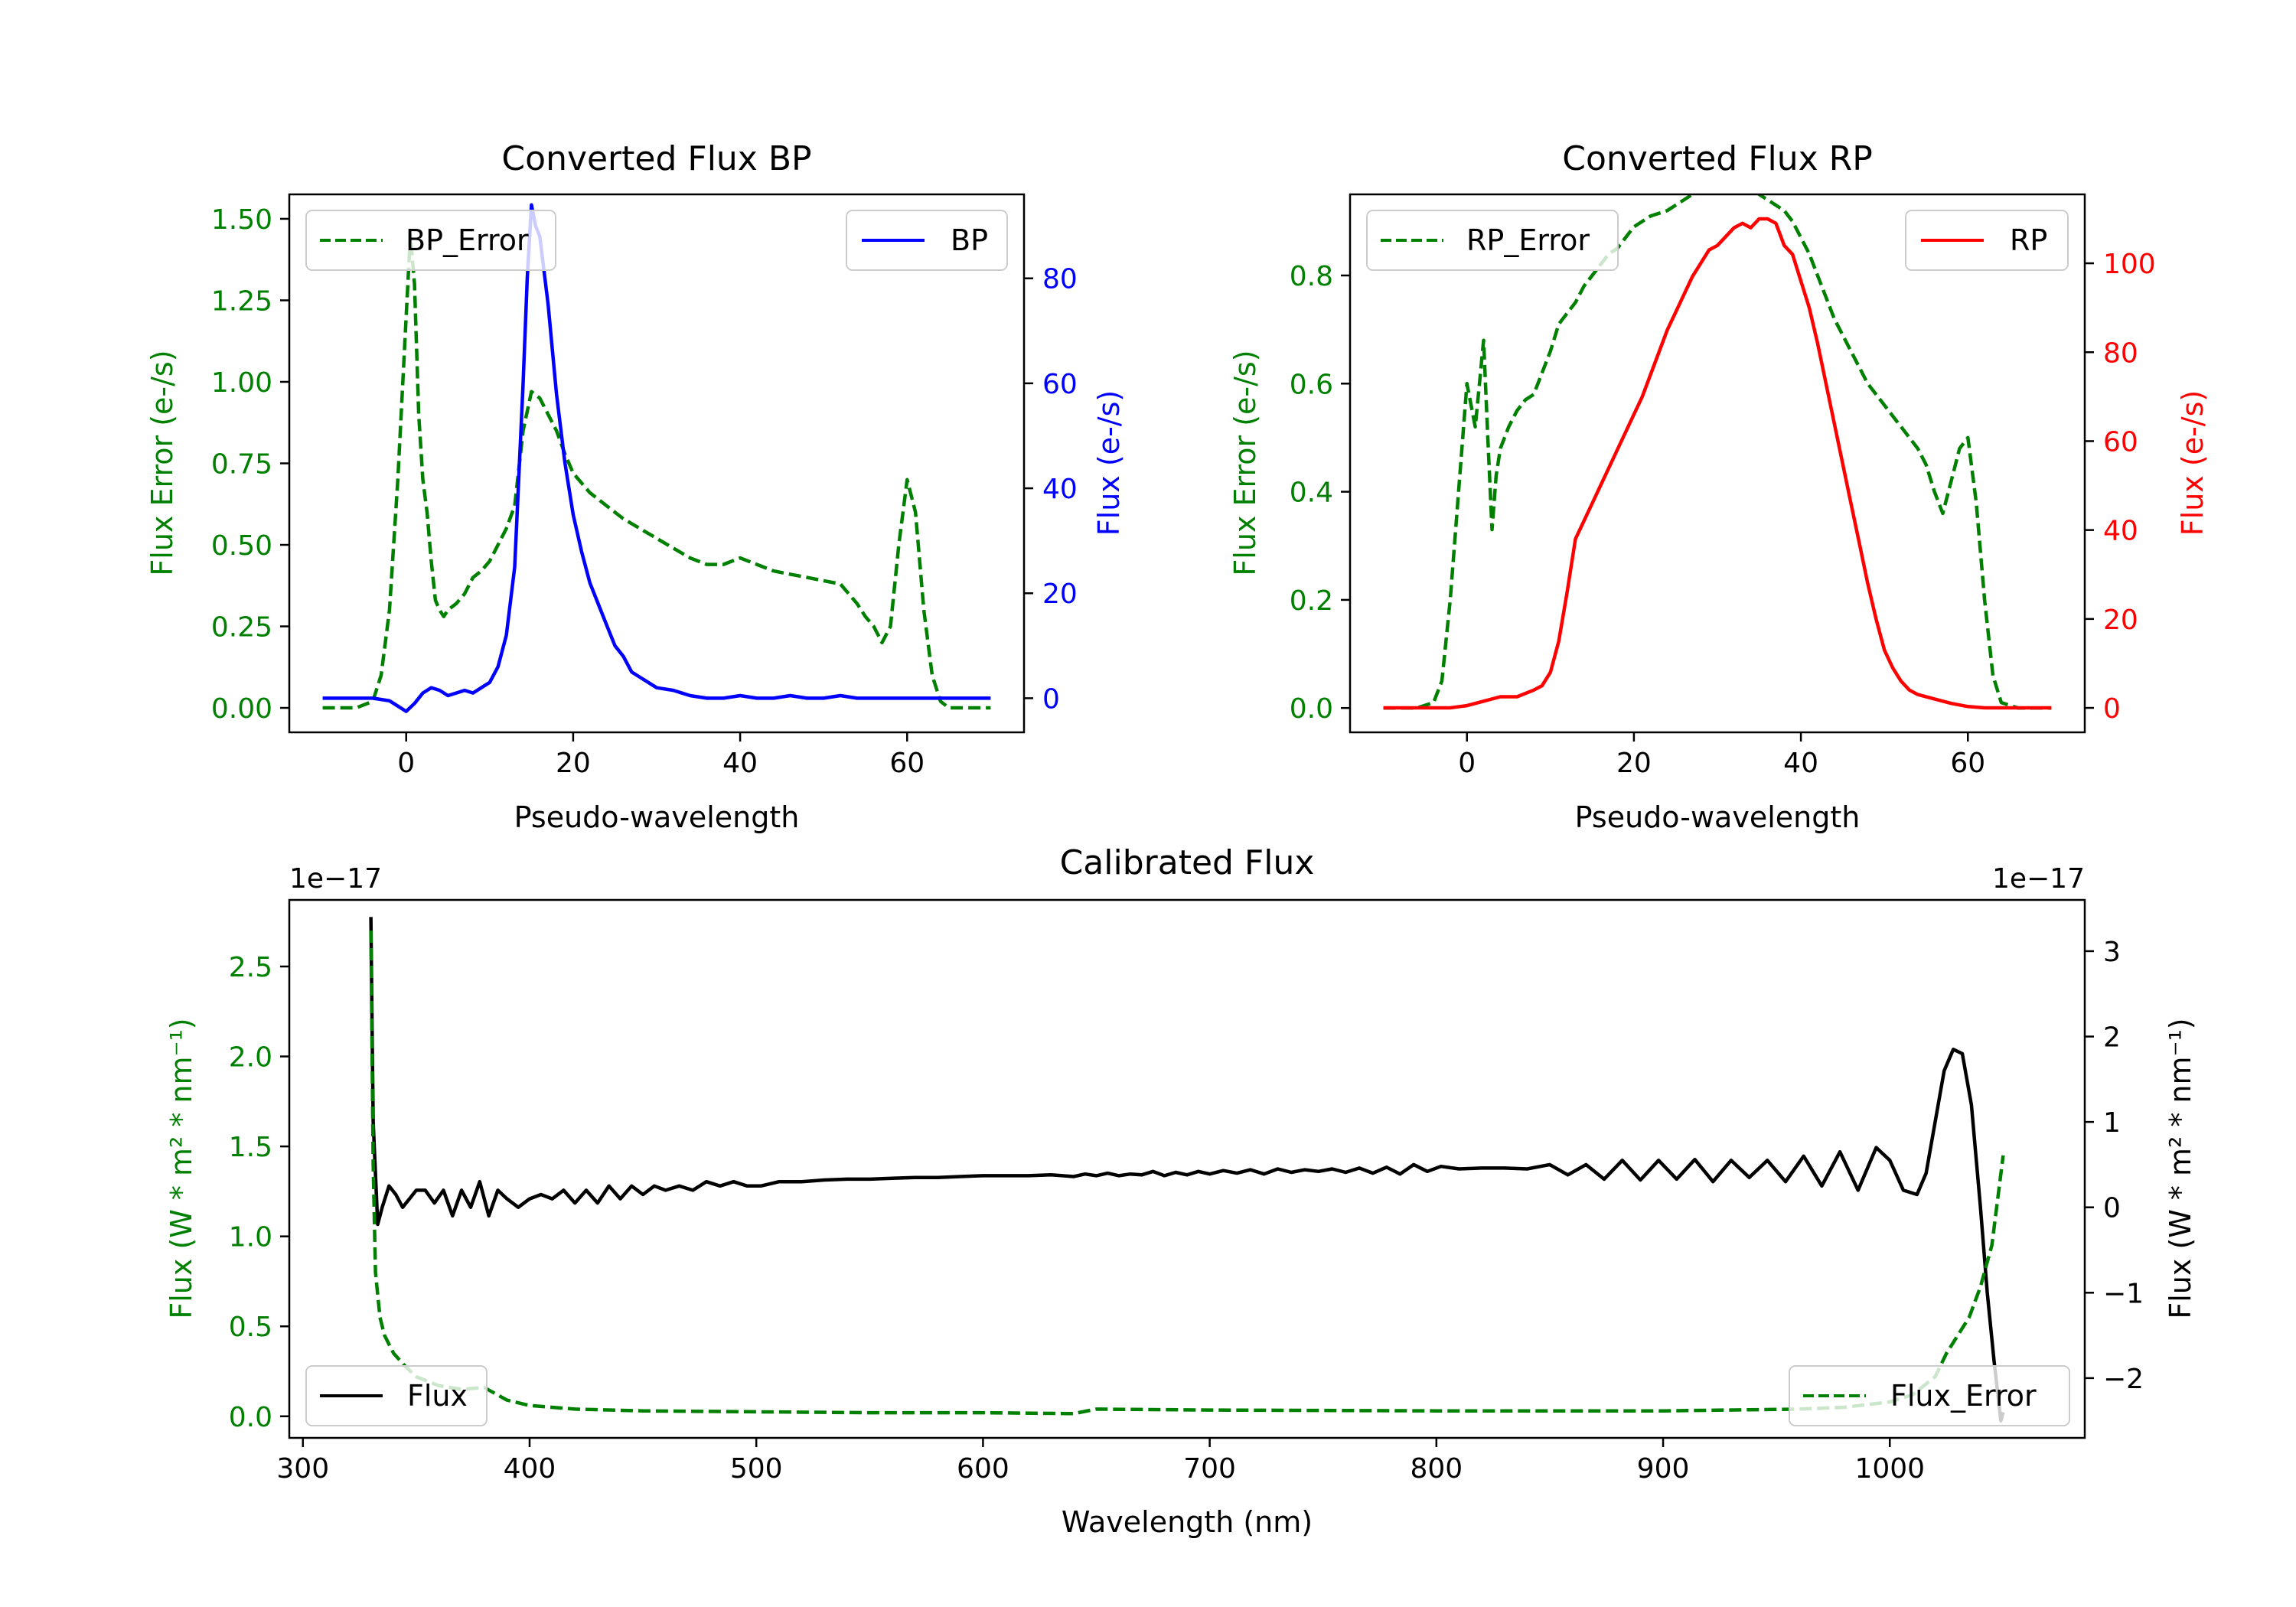 The width and height of the screenshot is (2296, 1607). What do you see at coordinates (335, 879) in the screenshot?
I see `cal-offset-left: 1e−17` at bounding box center [335, 879].